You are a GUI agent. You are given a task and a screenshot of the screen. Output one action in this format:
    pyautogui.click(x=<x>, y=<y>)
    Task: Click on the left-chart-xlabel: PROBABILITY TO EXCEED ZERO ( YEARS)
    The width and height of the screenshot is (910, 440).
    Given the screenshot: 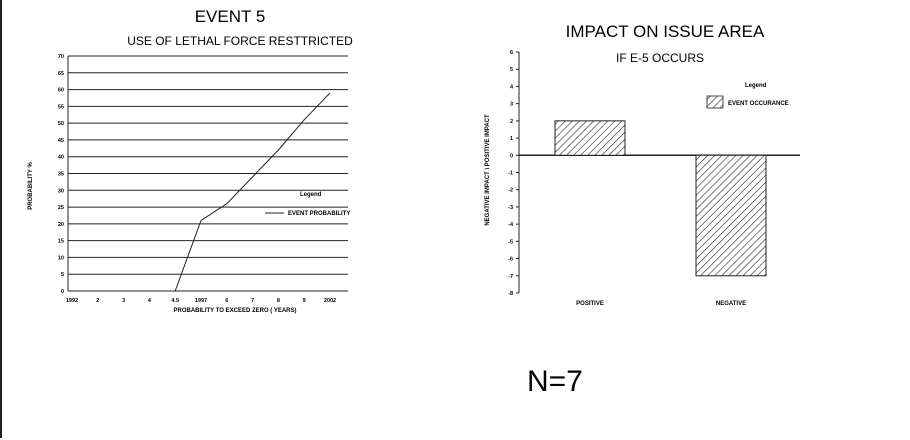 What is the action you would take?
    pyautogui.click(x=234, y=311)
    